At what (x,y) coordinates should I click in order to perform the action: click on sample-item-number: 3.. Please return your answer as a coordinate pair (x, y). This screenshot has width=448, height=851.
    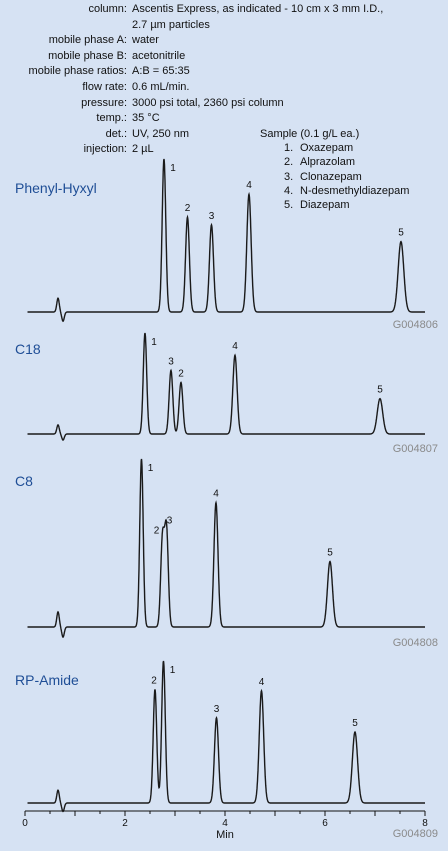
    Looking at the image, I should click on (289, 176).